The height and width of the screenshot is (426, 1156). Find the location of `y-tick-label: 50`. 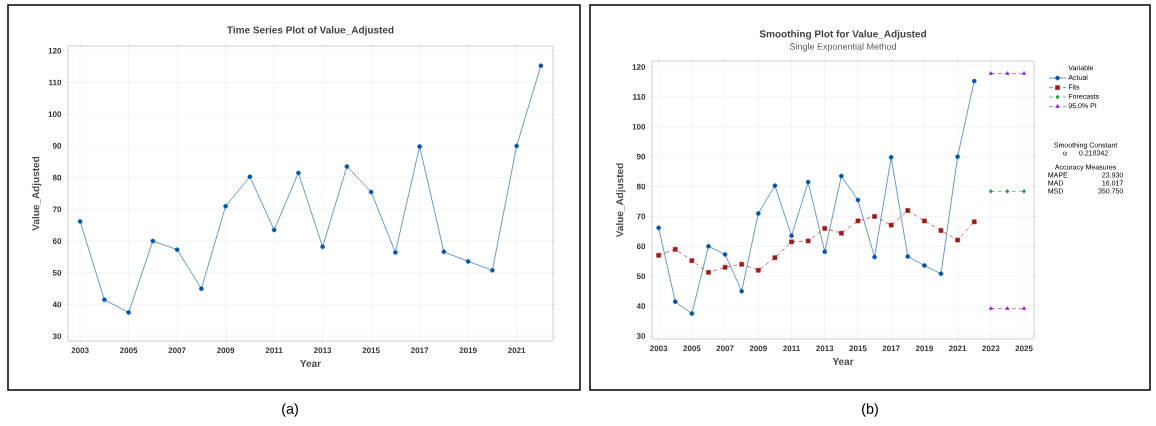

y-tick-label: 50 is located at coordinates (57, 272).